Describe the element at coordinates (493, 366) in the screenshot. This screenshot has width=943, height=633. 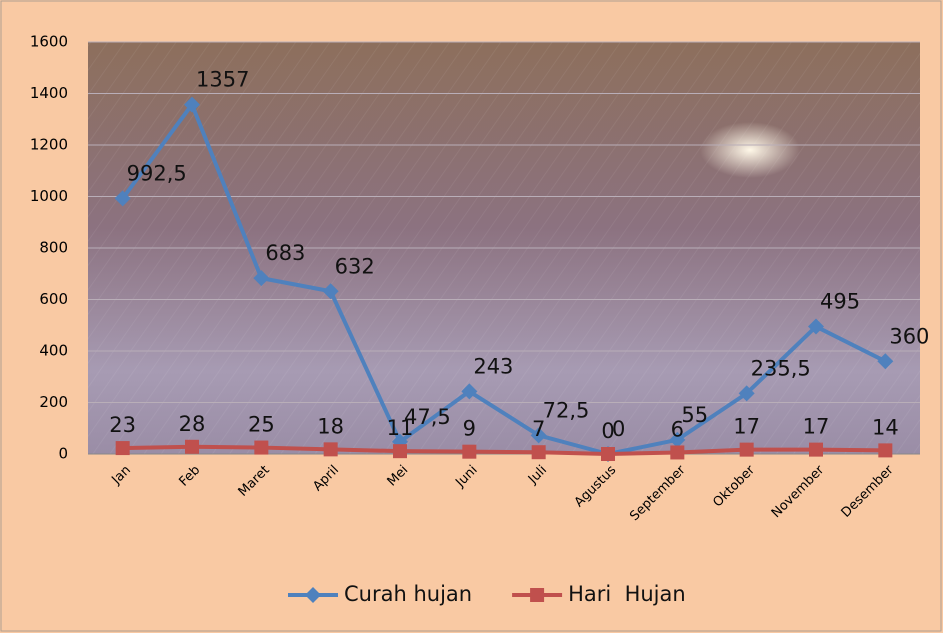
I see `data-label: 243` at that location.